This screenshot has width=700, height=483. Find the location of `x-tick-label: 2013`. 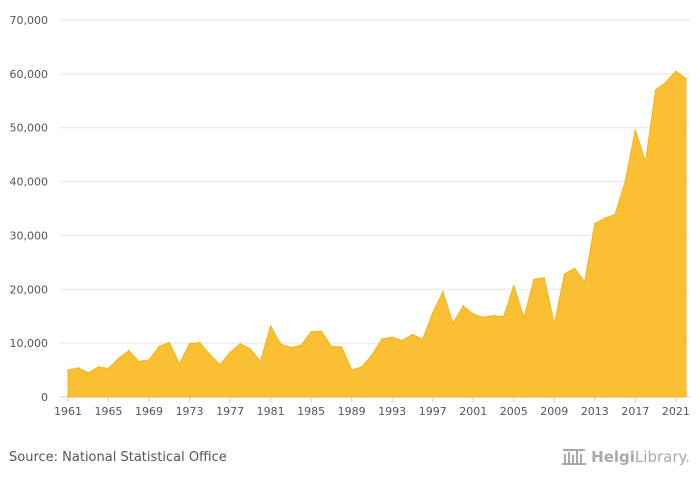

x-tick-label: 2013 is located at coordinates (595, 411).